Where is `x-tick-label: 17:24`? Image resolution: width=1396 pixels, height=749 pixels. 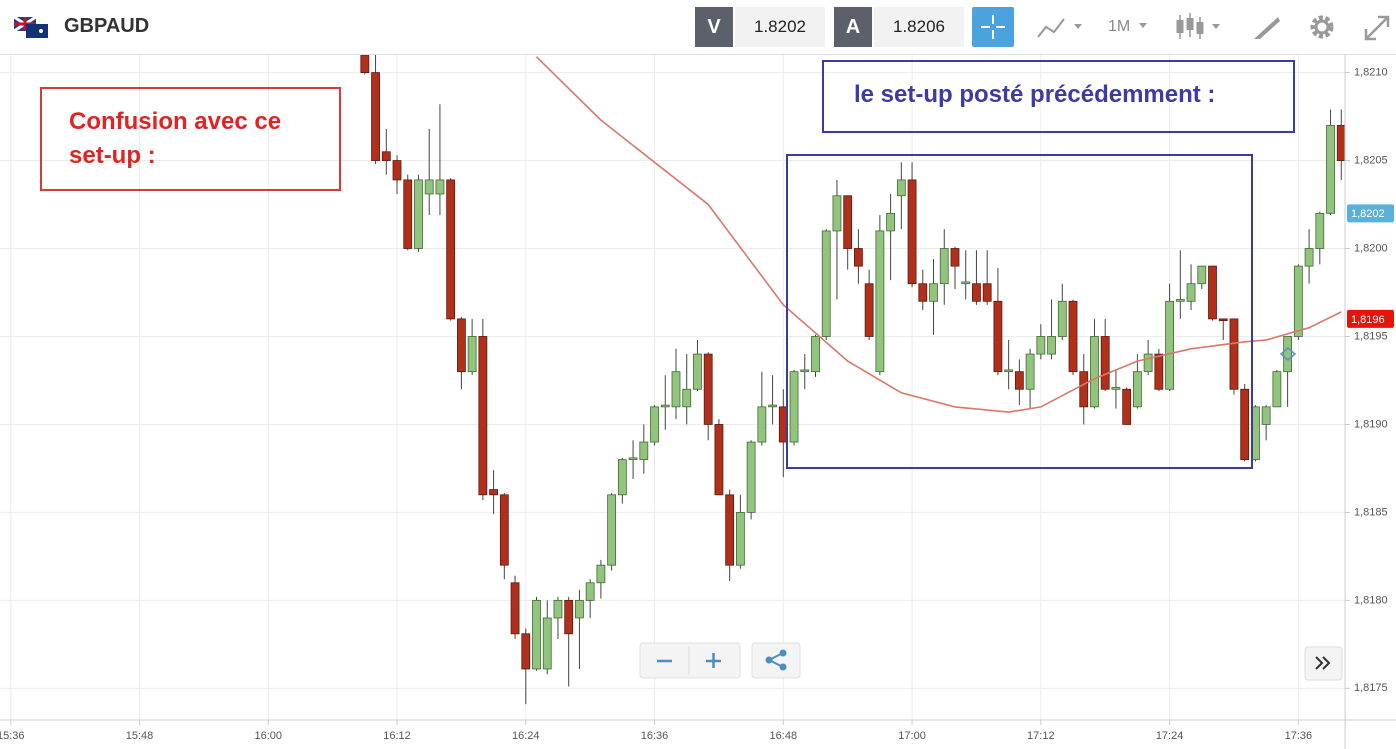
x-tick-label: 17:24 is located at coordinates (1170, 736).